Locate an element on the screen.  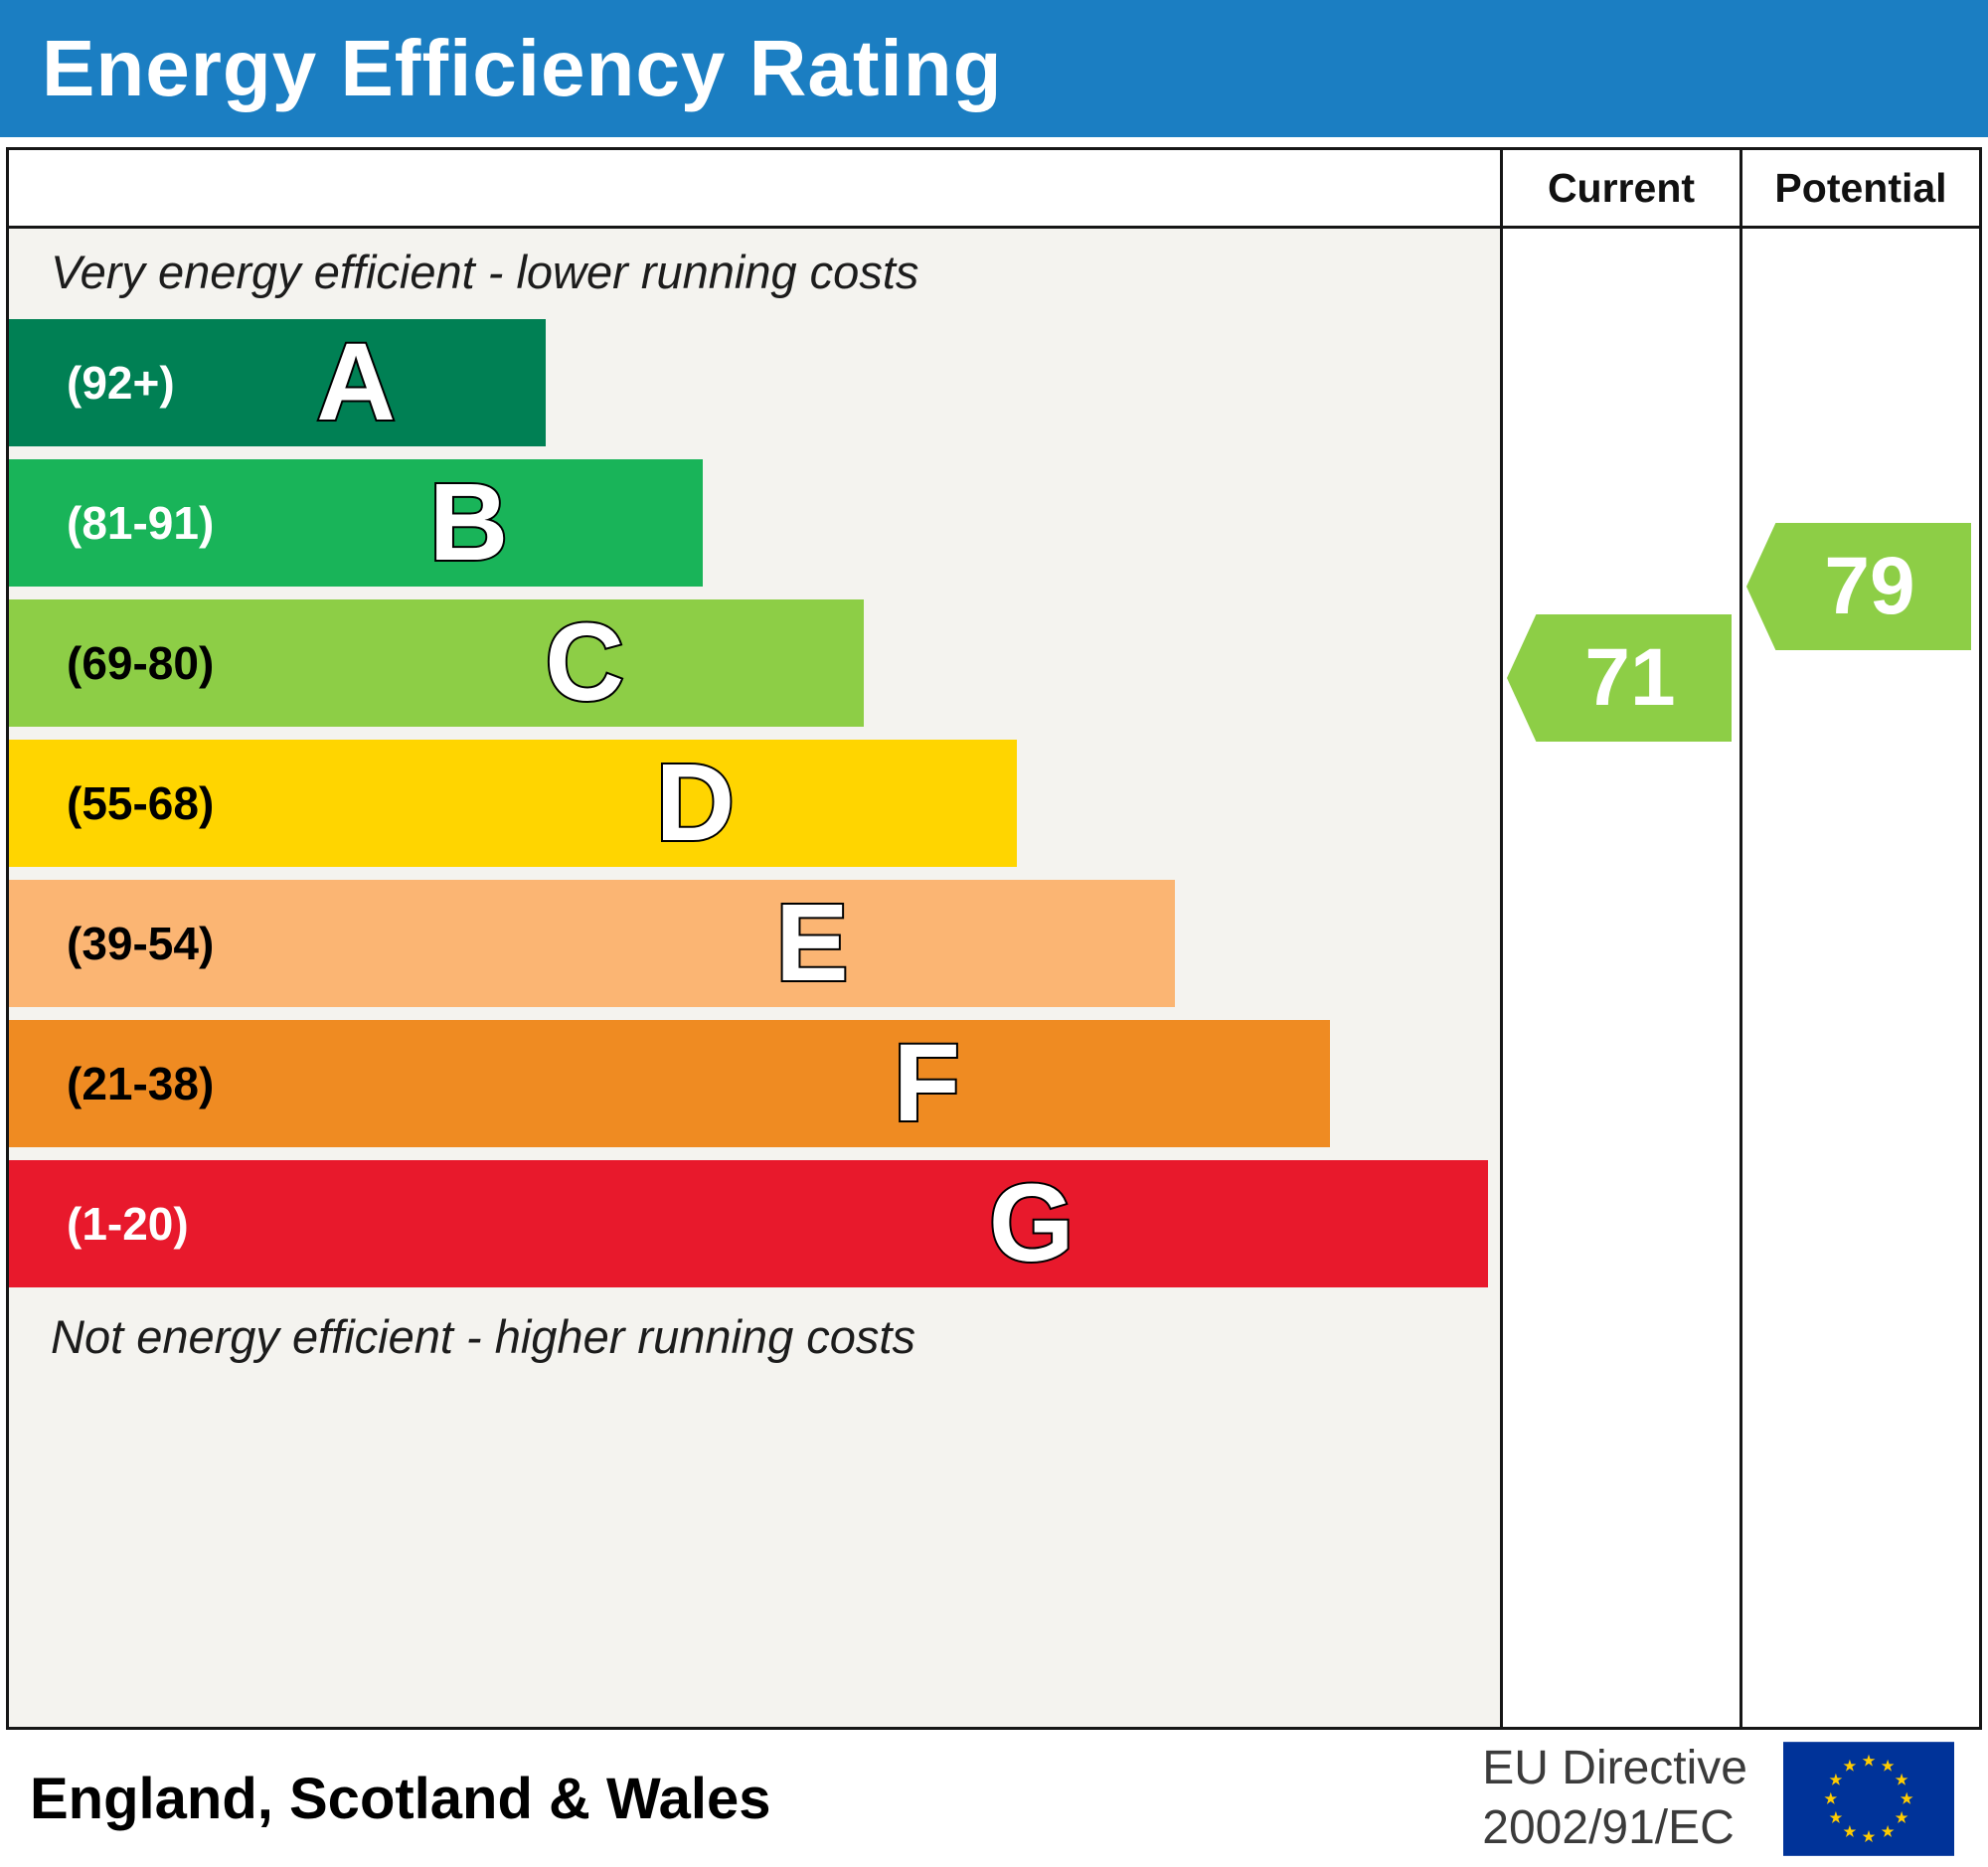
current-column-header: Current is located at coordinates (1620, 188).